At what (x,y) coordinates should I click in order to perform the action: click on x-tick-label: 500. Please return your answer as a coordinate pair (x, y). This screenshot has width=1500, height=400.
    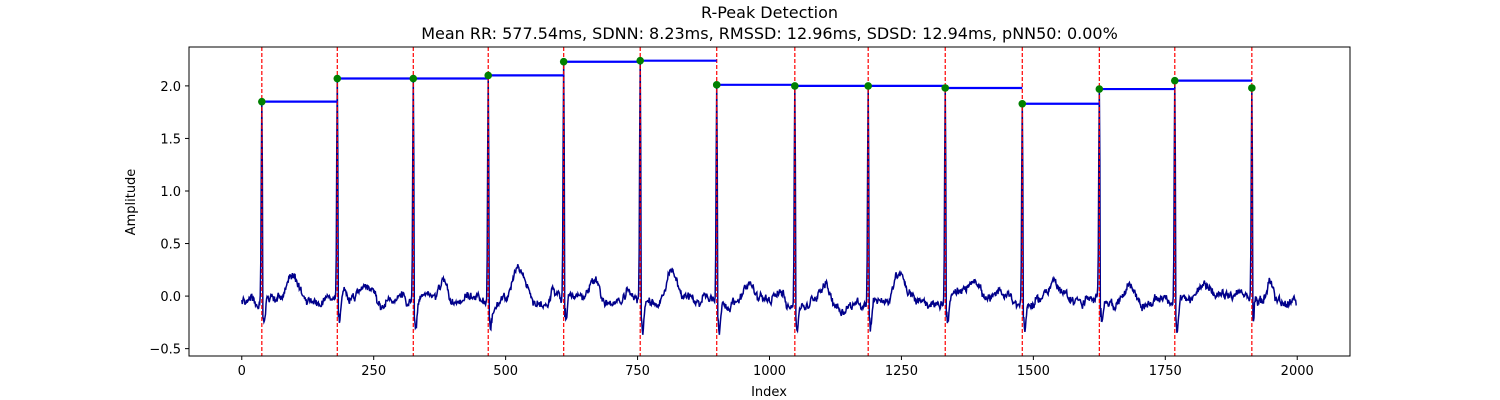
    Looking at the image, I should click on (505, 371).